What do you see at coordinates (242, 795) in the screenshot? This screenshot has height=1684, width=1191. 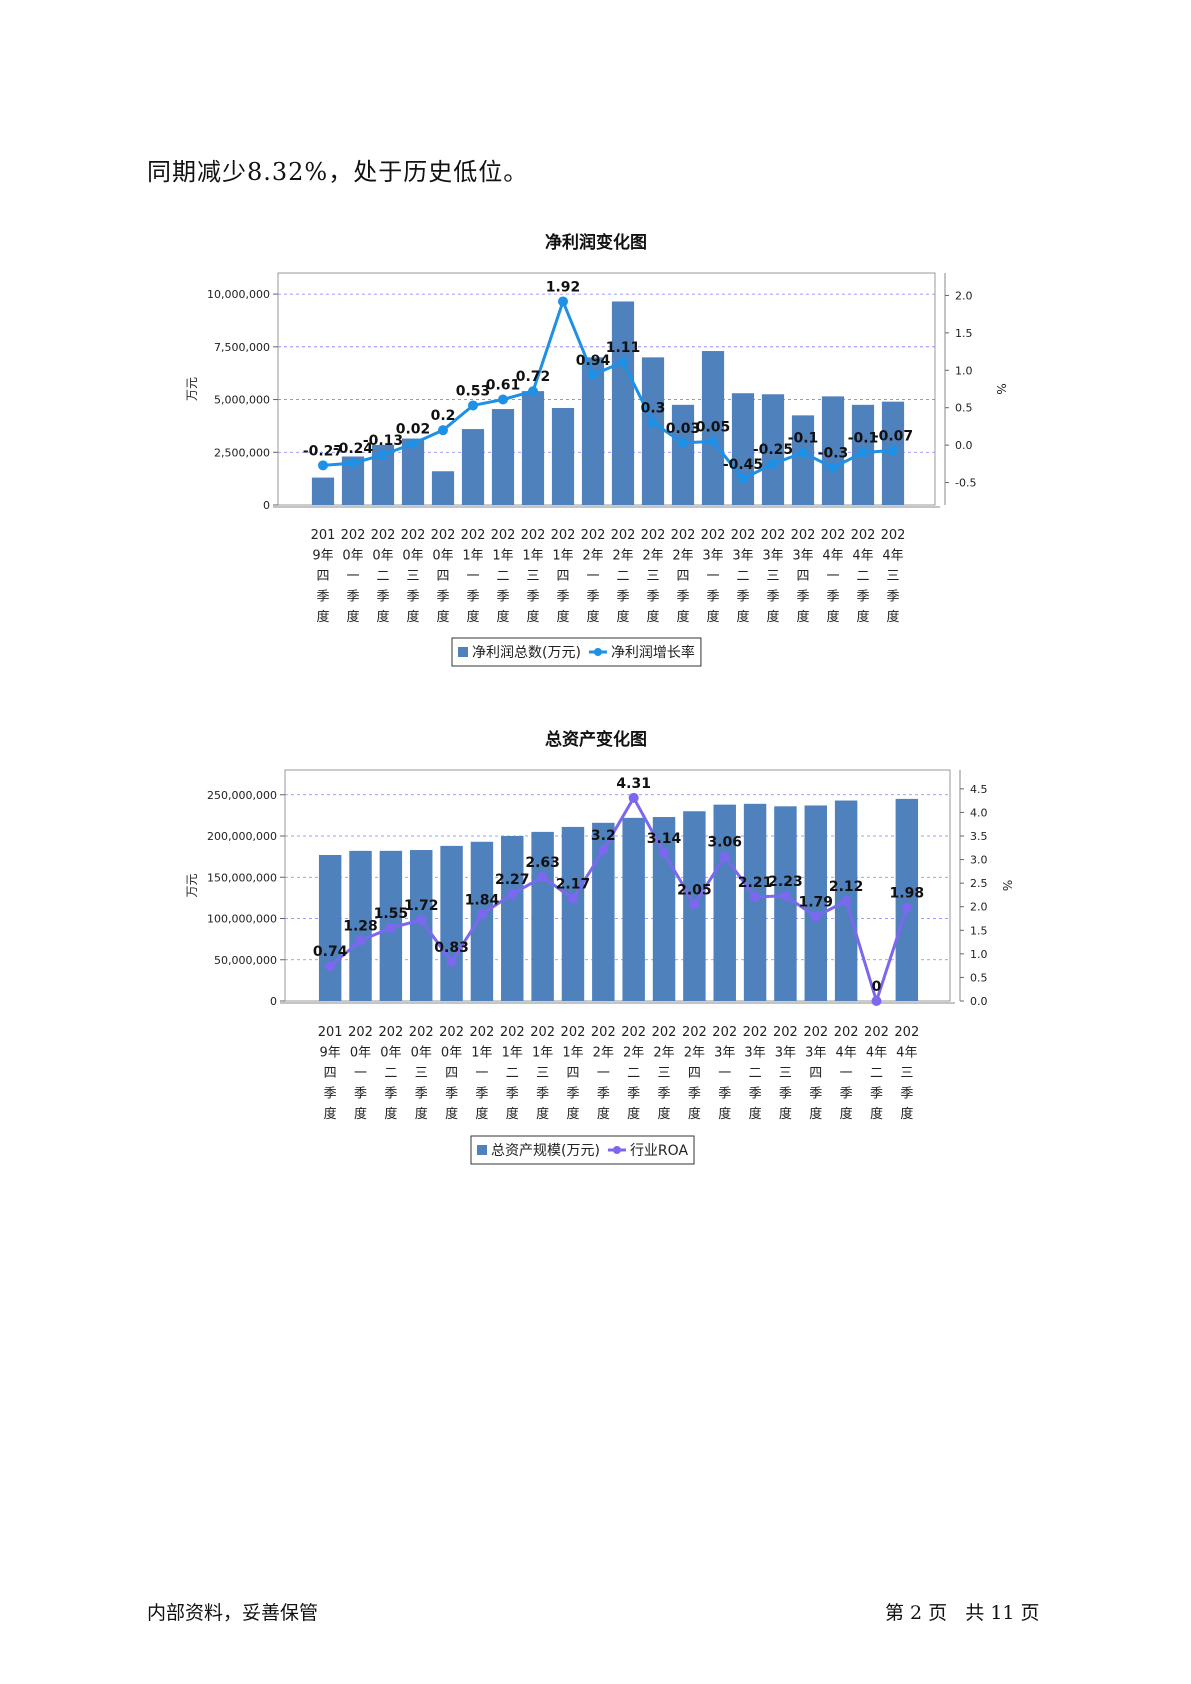 I see `y-tick-label: 250,000,000` at bounding box center [242, 795].